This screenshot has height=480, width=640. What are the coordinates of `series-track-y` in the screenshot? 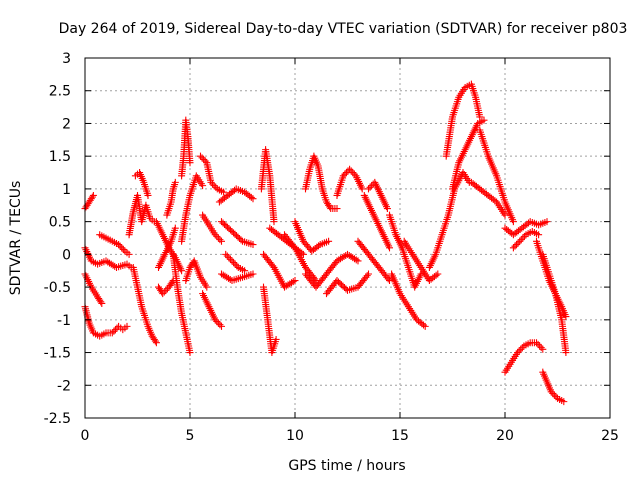 It's located at (270, 320).